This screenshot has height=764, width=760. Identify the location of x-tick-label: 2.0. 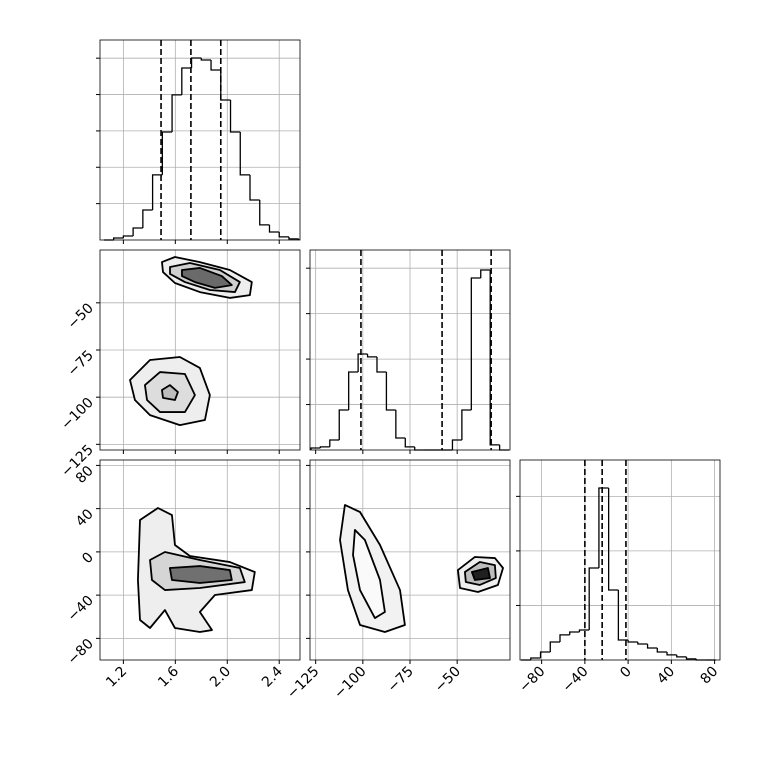
(220, 677).